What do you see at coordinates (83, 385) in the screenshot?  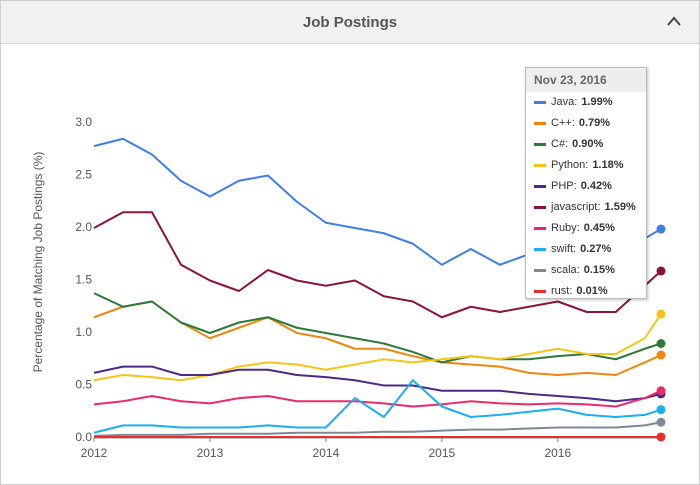 I see `y-tick-label: 0.5` at bounding box center [83, 385].